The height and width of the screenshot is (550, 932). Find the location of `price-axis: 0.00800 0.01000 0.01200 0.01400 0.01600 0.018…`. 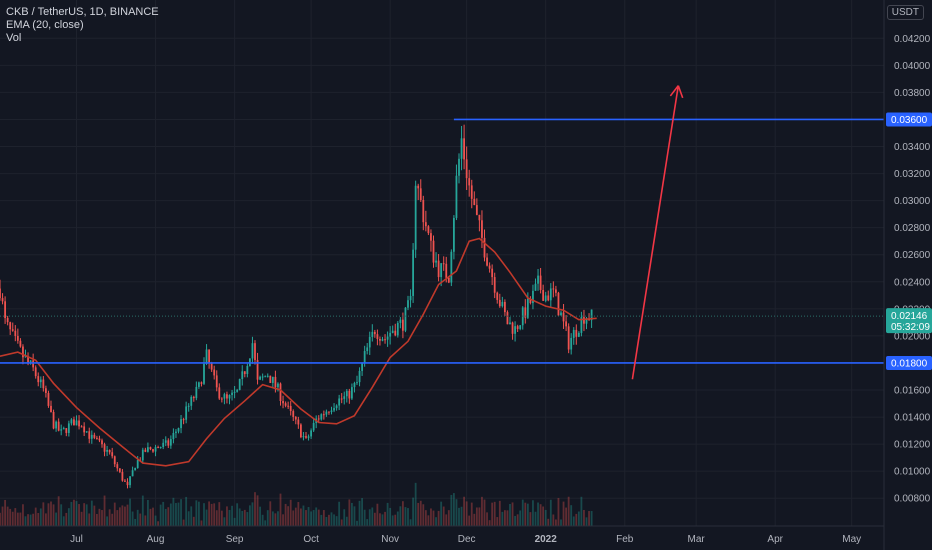

price-axis: 0.00800 0.01000 0.01200 0.01400 0.01600 0.018… is located at coordinates (907, 275).